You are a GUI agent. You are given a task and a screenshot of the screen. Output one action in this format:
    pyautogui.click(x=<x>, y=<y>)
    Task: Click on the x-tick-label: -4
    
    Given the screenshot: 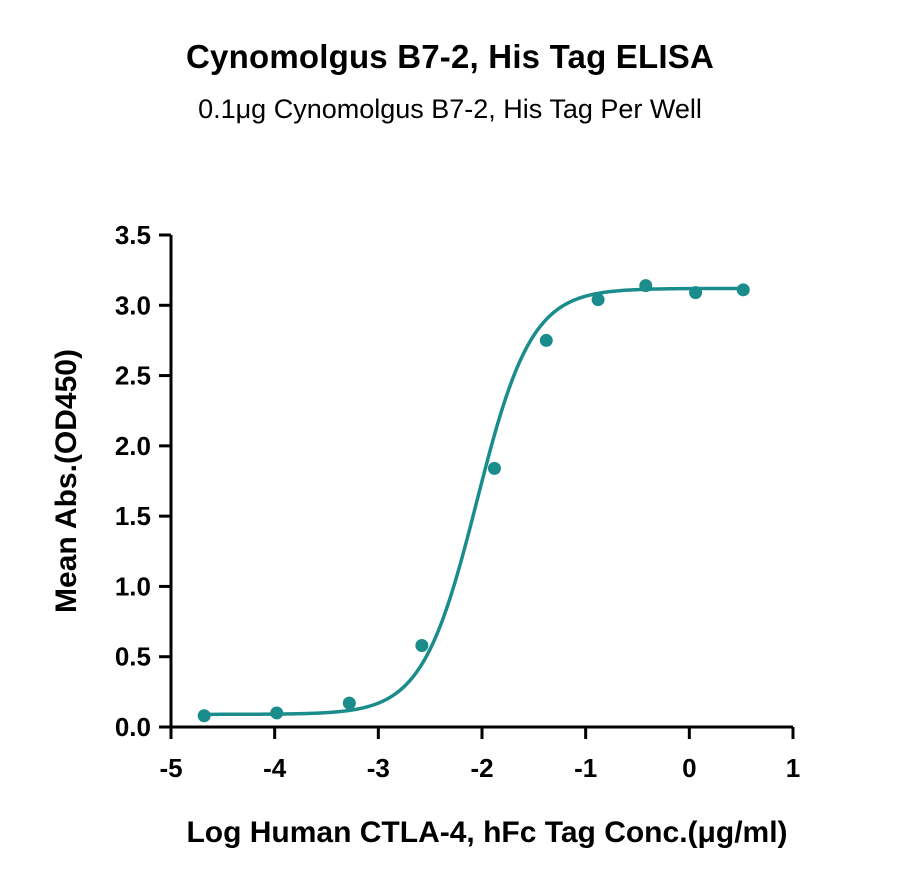 What is the action you would take?
    pyautogui.click(x=275, y=768)
    